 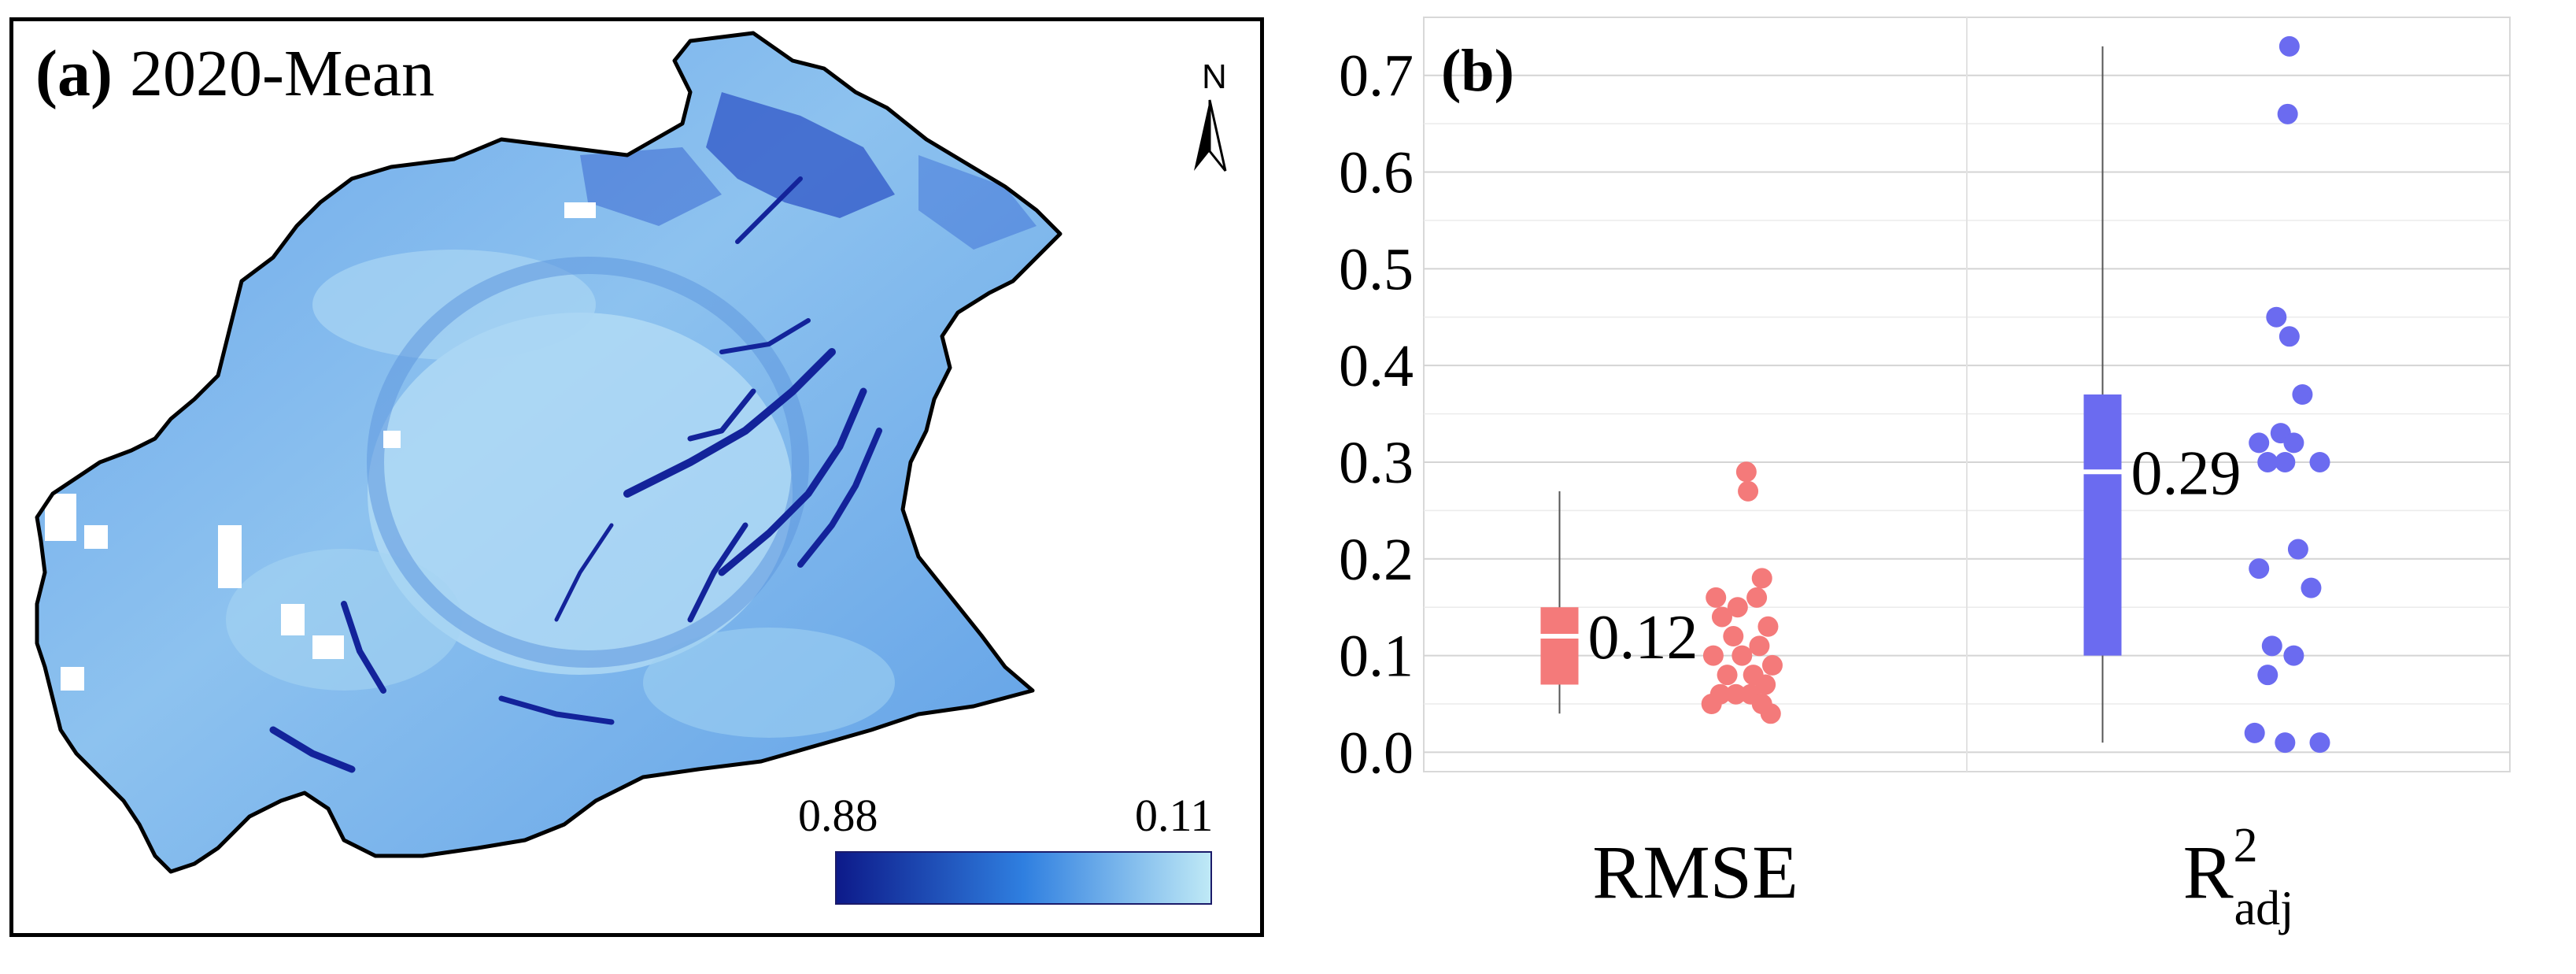 I want to click on y-tick-label: 0.4, so click(x=1376, y=366).